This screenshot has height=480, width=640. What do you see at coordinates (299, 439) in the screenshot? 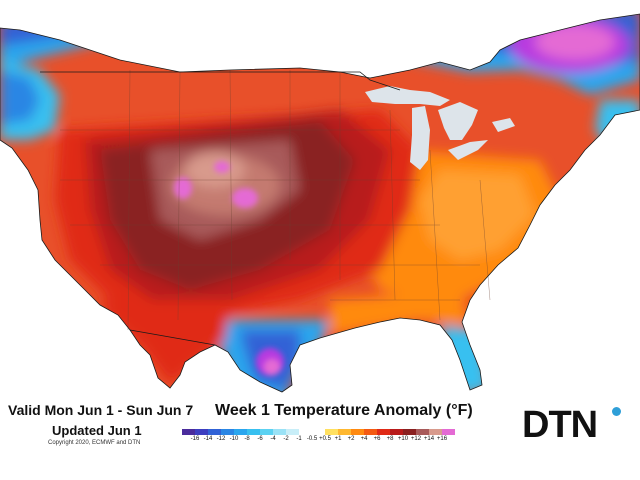
I see `legend-tick-label: -1` at bounding box center [299, 439].